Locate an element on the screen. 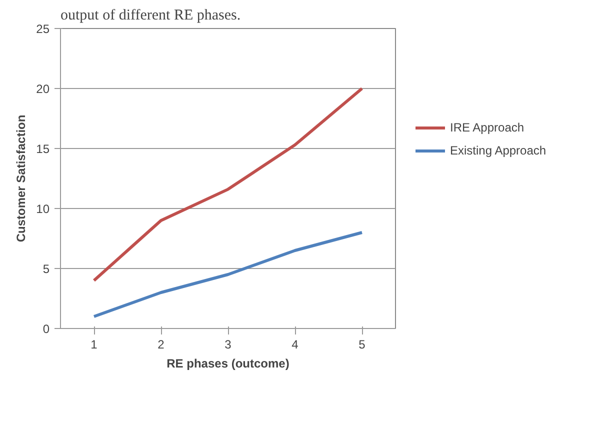 Image resolution: width=609 pixels, height=444 pixels. y-tick-label: 10 is located at coordinates (43, 209).